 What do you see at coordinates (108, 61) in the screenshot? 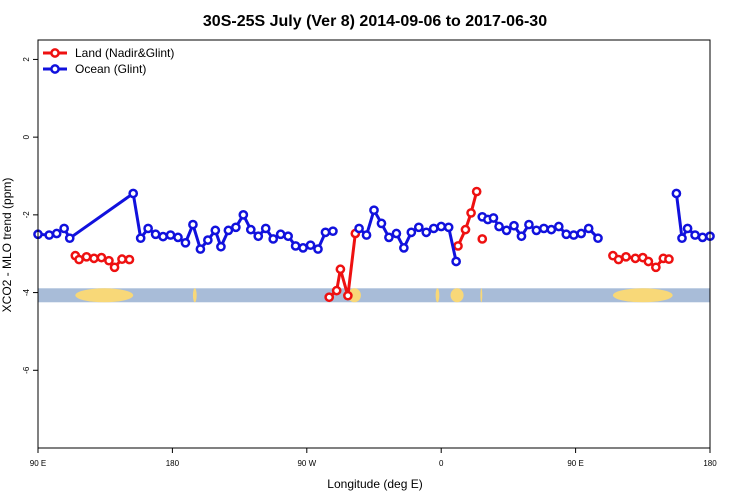
I see `legend: Land (Nadir&Glint) Ocean (Glint)` at bounding box center [108, 61].